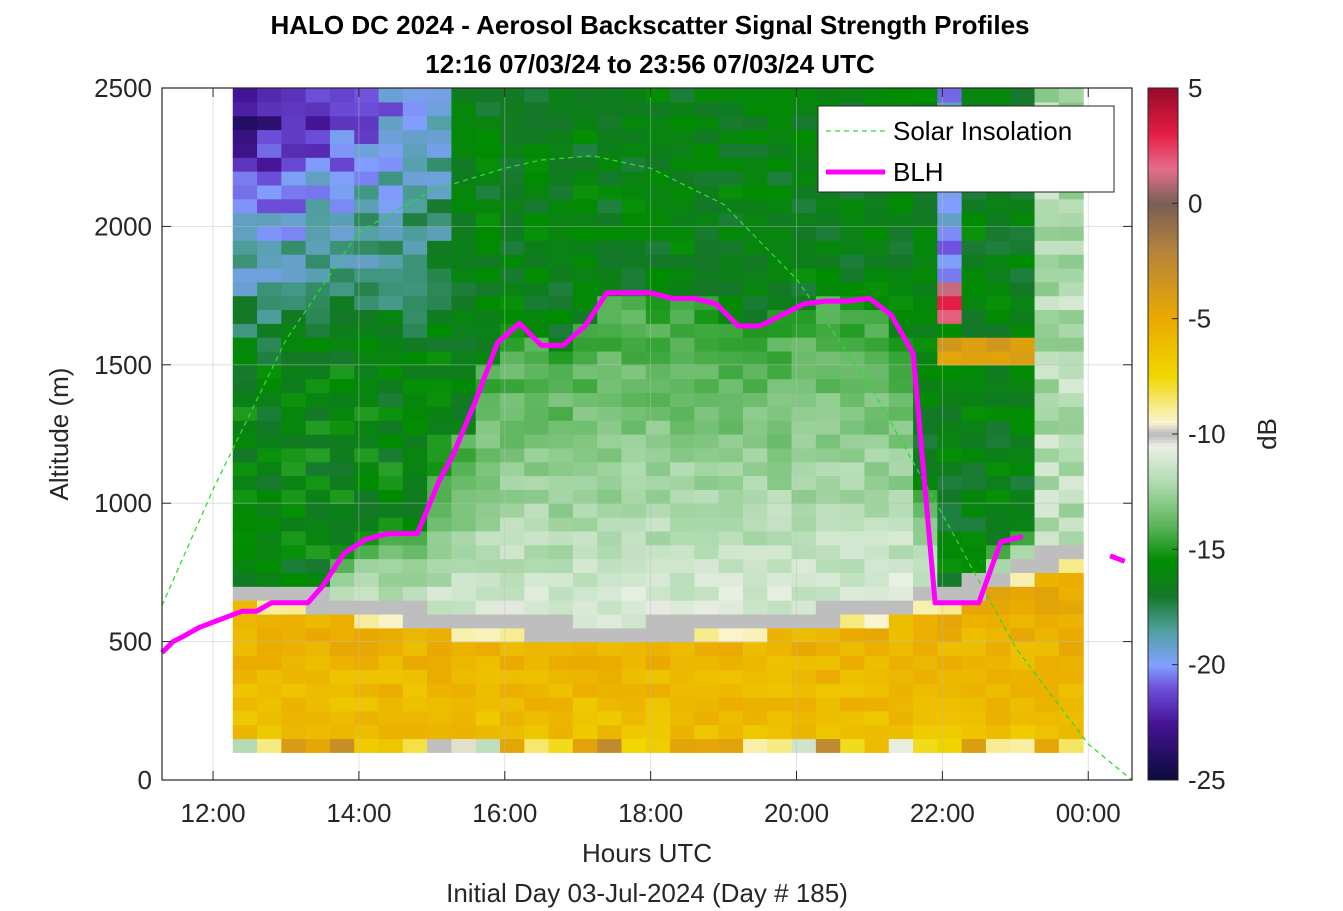 This screenshot has height=911, width=1343. What do you see at coordinates (966, 149) in the screenshot?
I see `legend-box` at bounding box center [966, 149].